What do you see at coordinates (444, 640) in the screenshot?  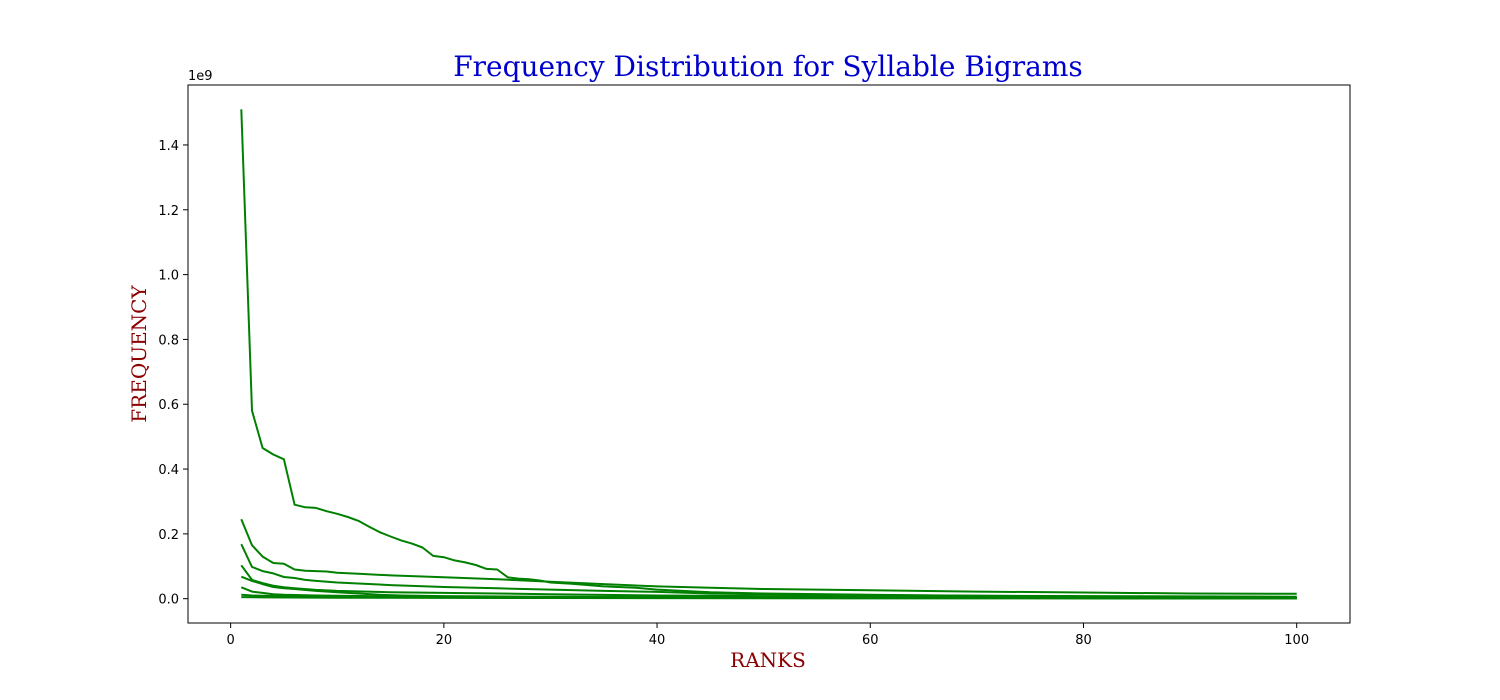 I see `x-tick-label: 20` at bounding box center [444, 640].